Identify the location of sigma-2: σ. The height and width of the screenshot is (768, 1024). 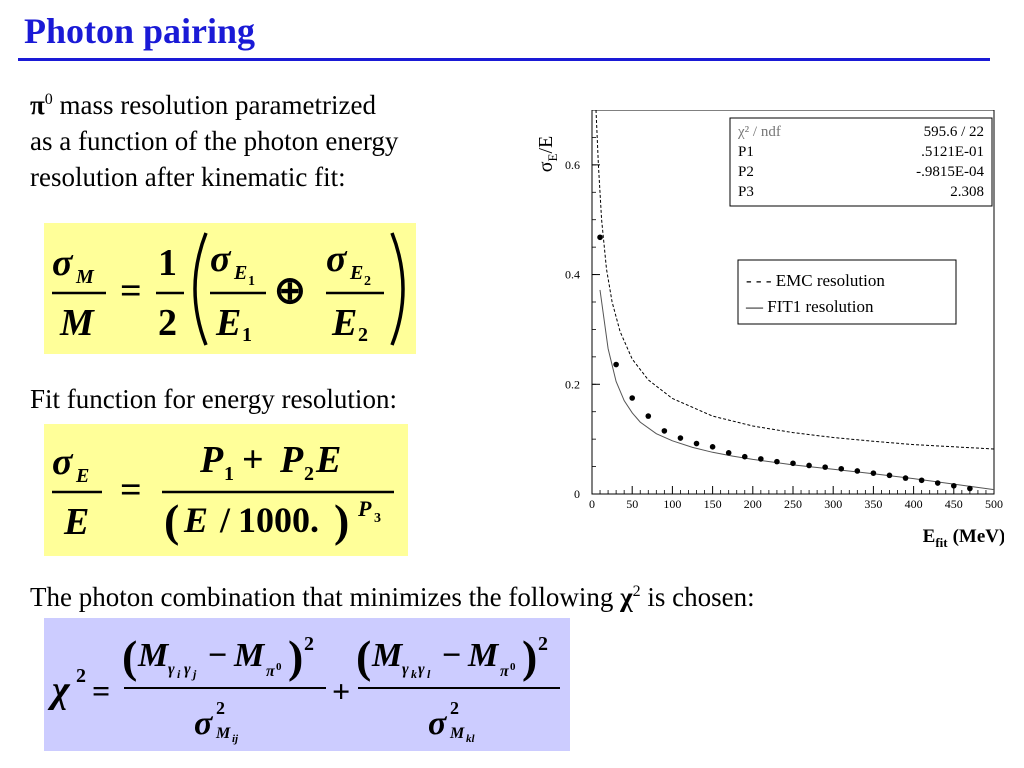
(438, 723).